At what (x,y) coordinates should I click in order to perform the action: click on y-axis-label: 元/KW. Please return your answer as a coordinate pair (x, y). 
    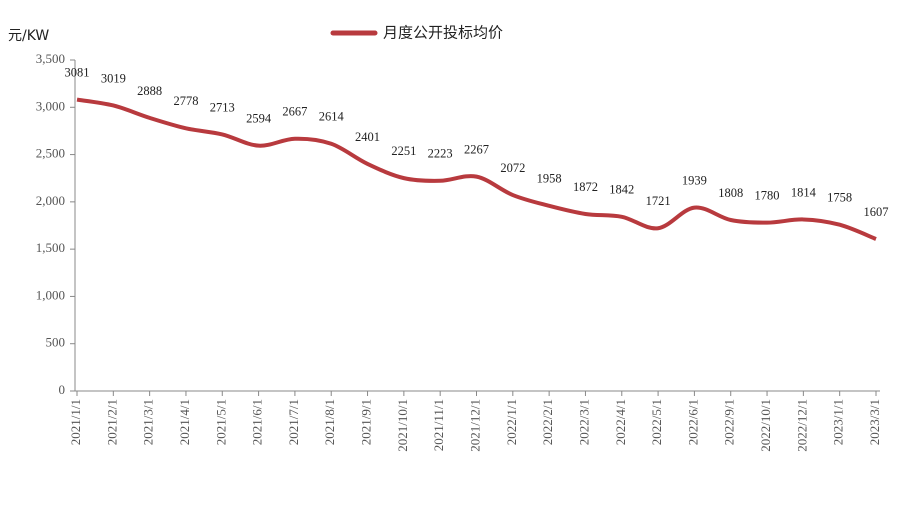
    Looking at the image, I should click on (28, 36).